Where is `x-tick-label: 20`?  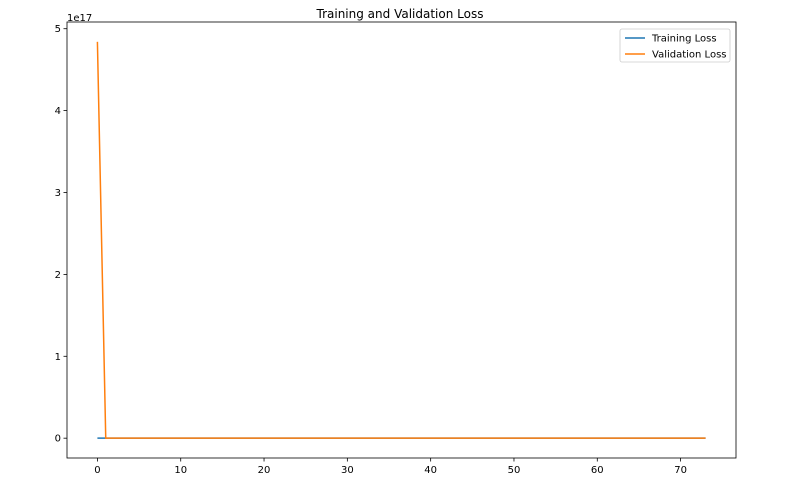
x-tick-label: 20 is located at coordinates (264, 470).